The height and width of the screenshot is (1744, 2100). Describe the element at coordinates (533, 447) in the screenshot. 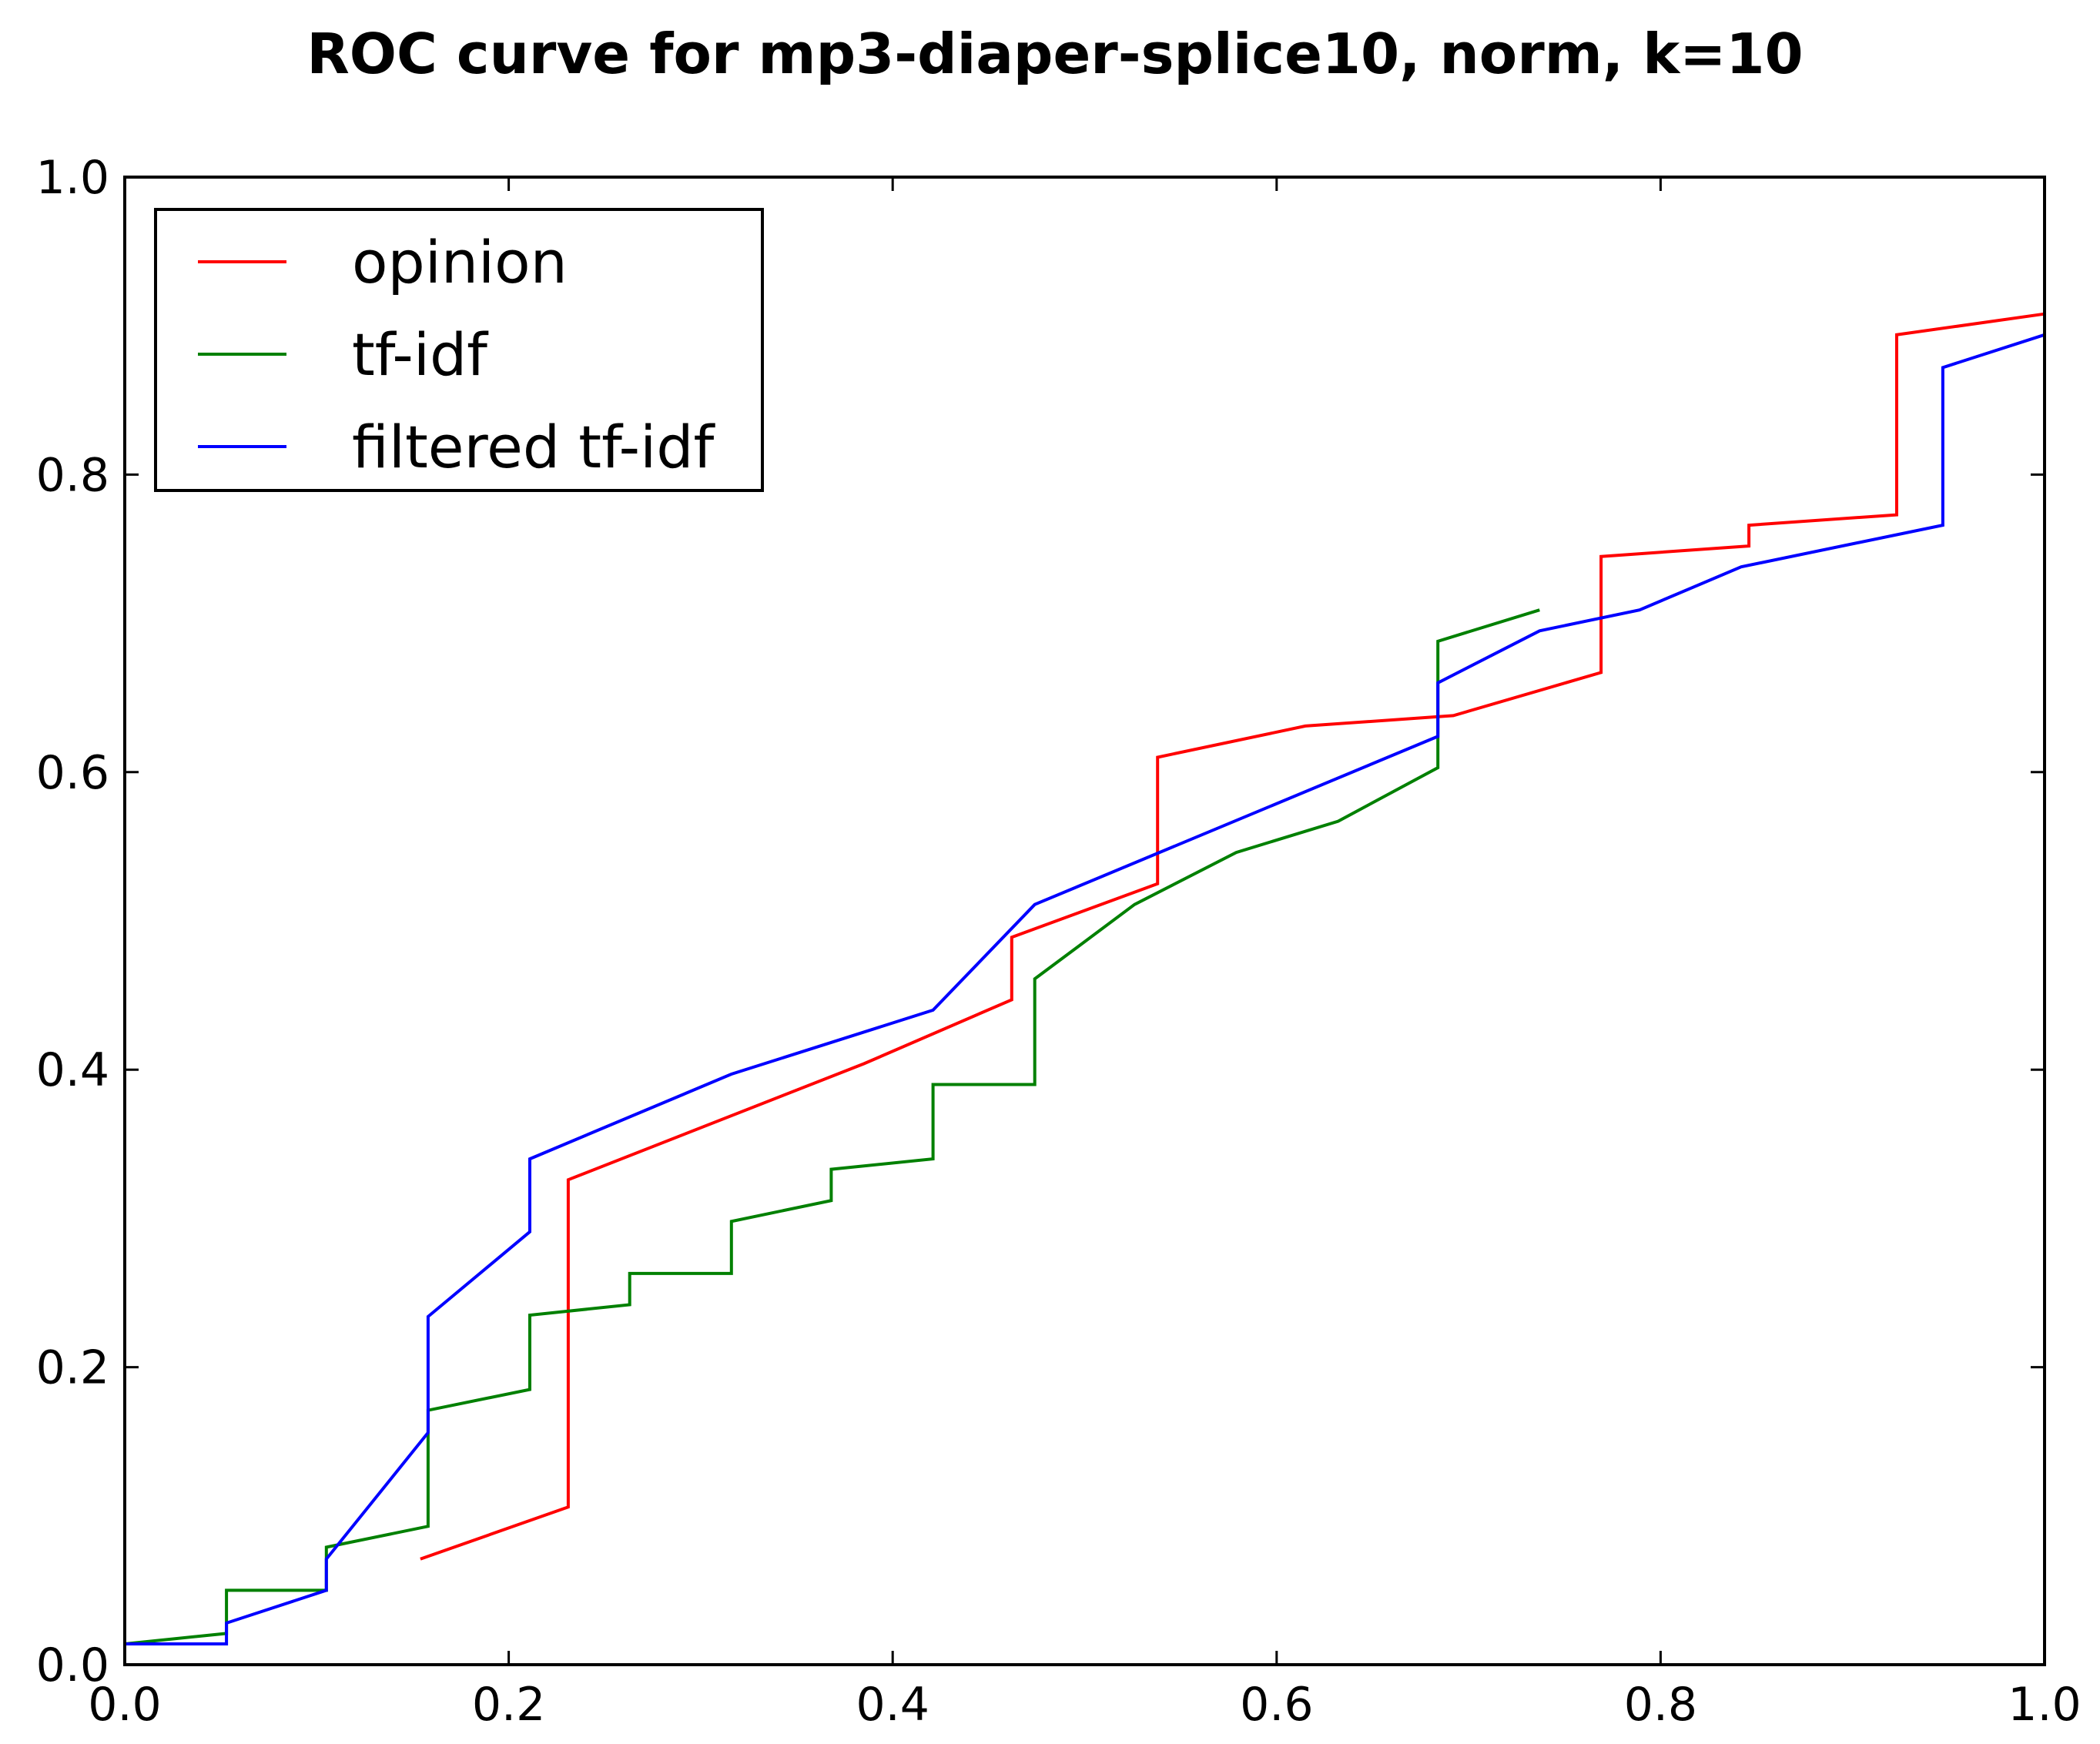

I see `legend-label: filtered tf-idf` at that location.